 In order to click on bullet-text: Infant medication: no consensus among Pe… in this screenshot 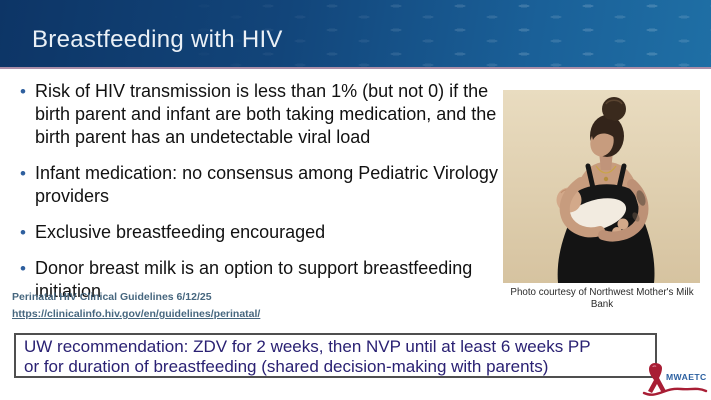, I will do `click(266, 184)`.